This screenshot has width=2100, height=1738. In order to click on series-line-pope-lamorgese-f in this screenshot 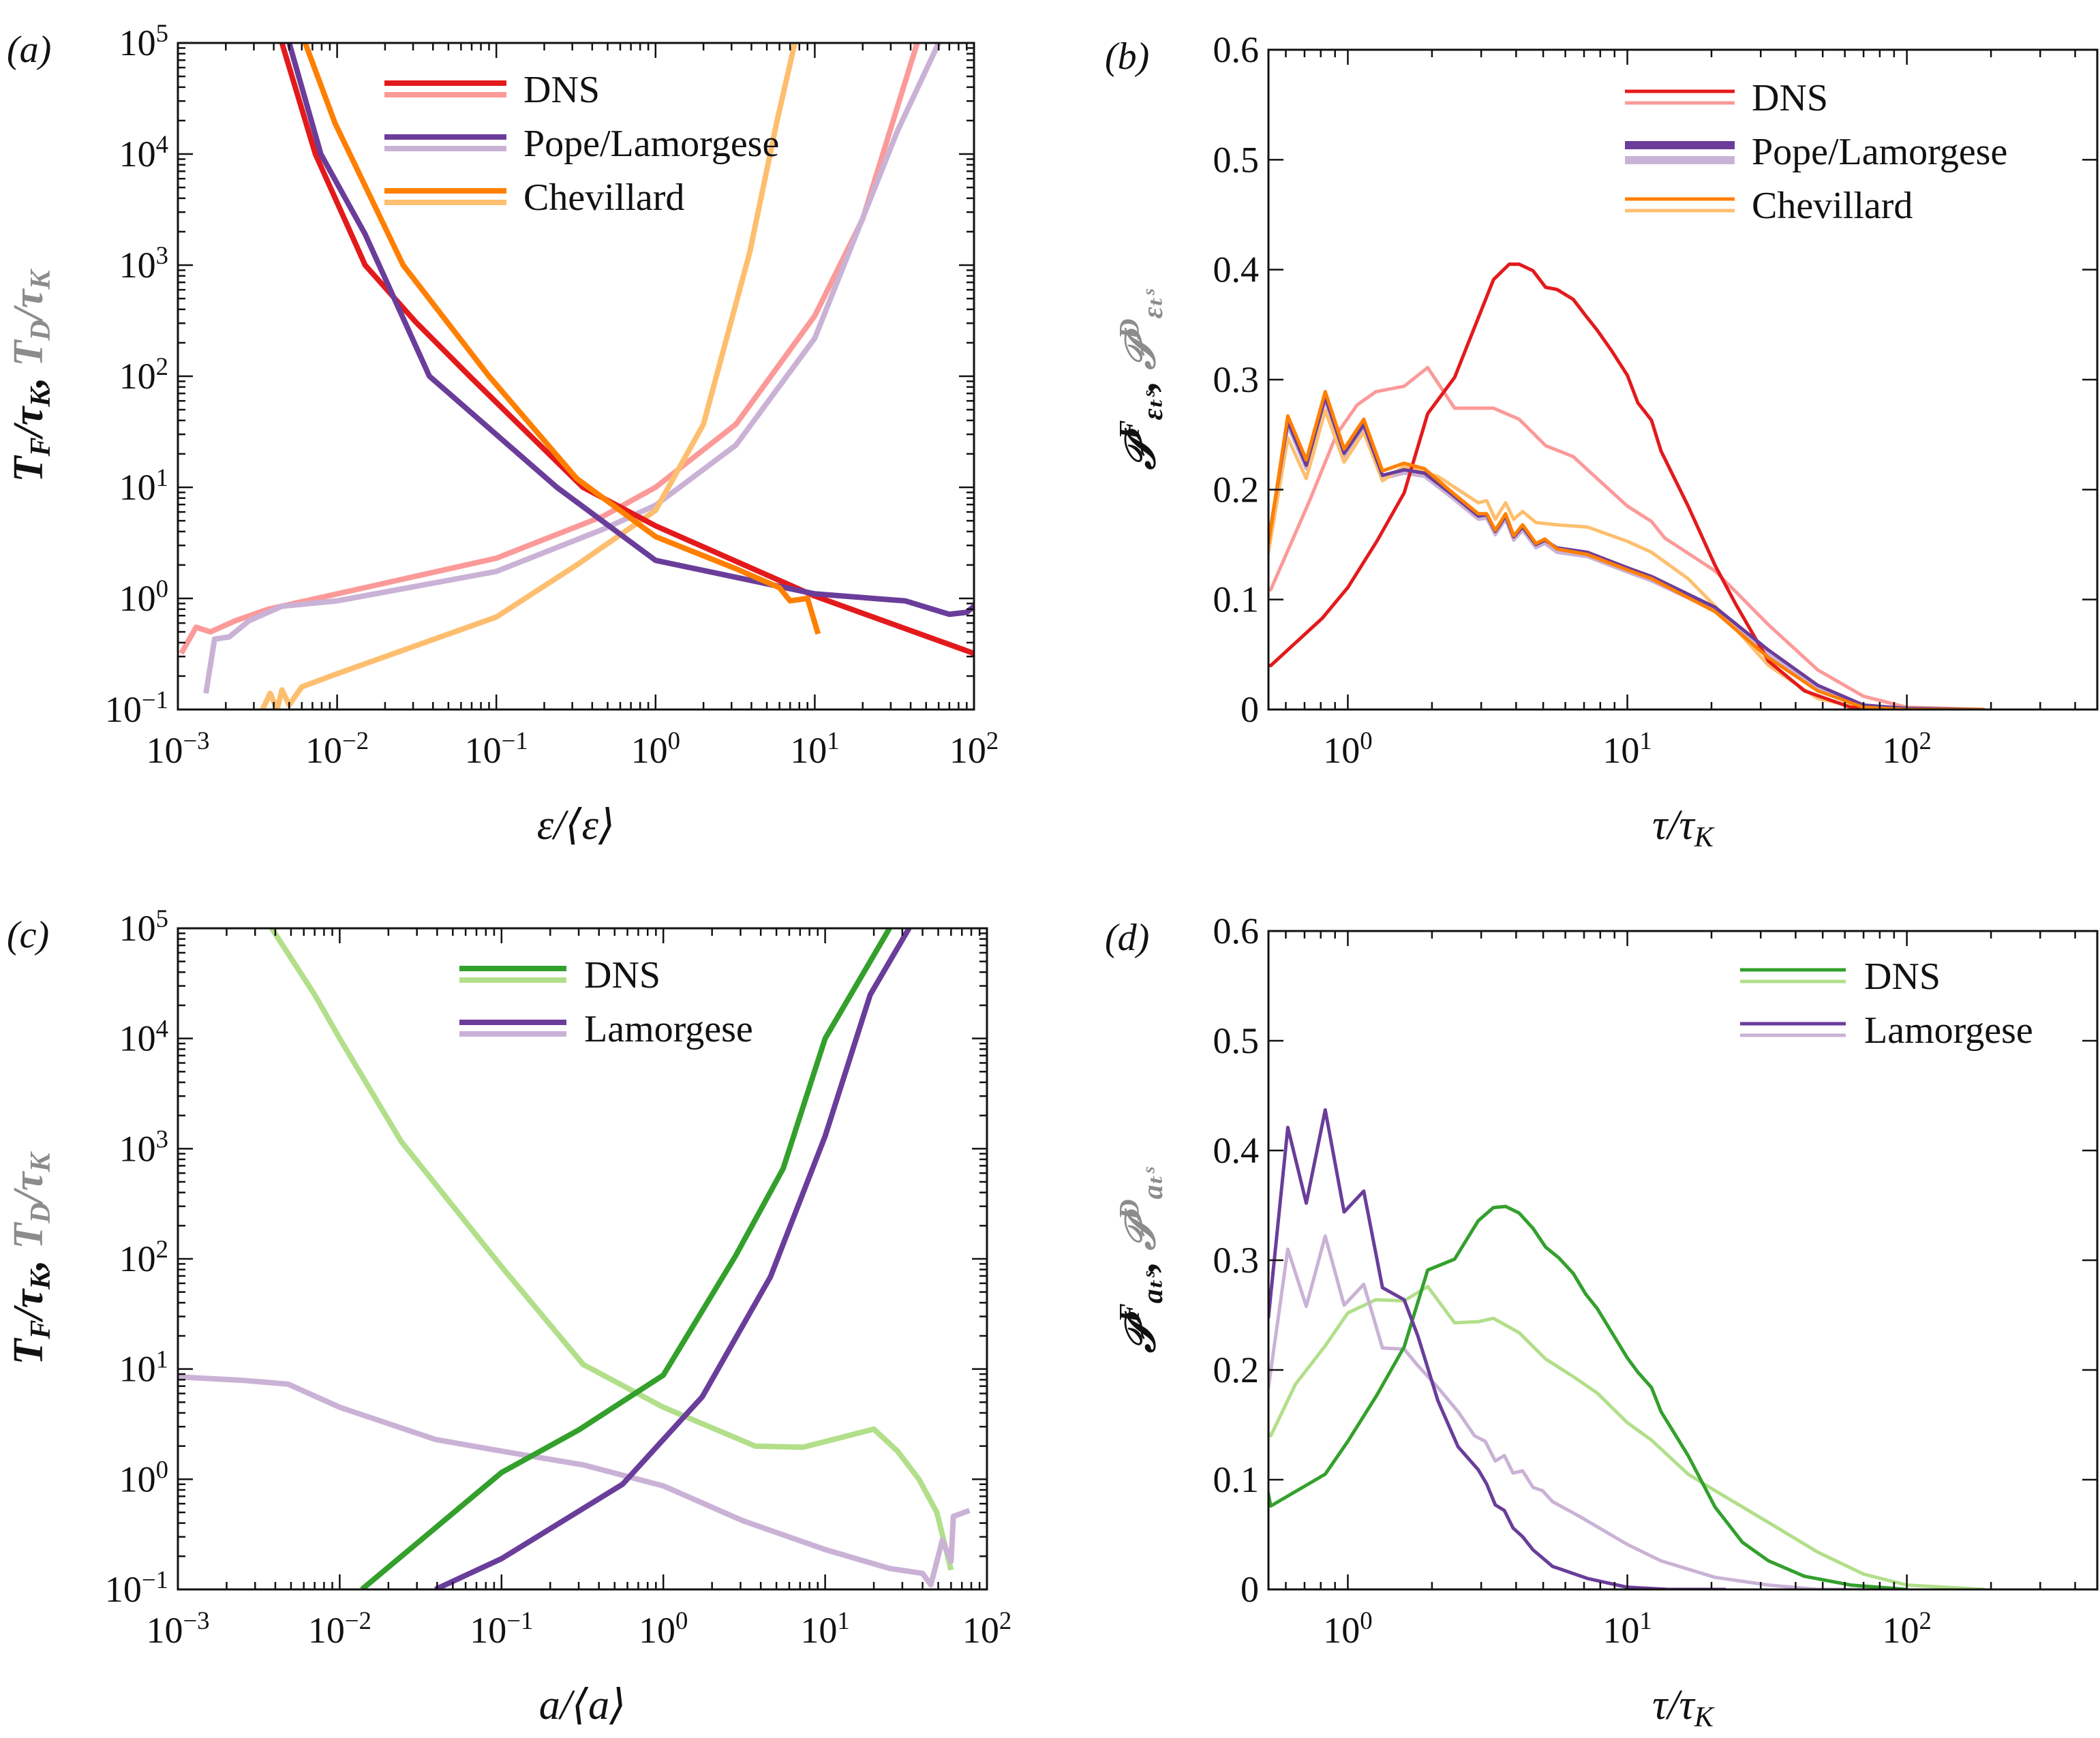, I will do `click(630, 330)`.